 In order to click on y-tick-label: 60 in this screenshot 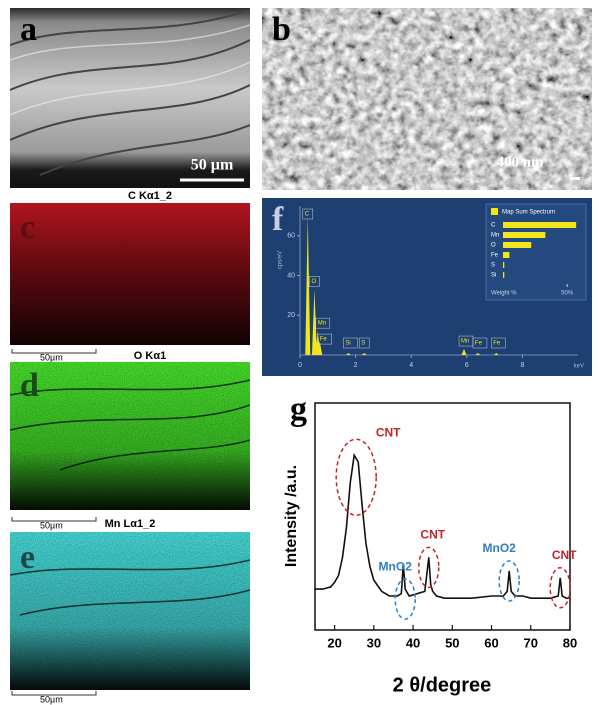, I will do `click(291, 236)`.